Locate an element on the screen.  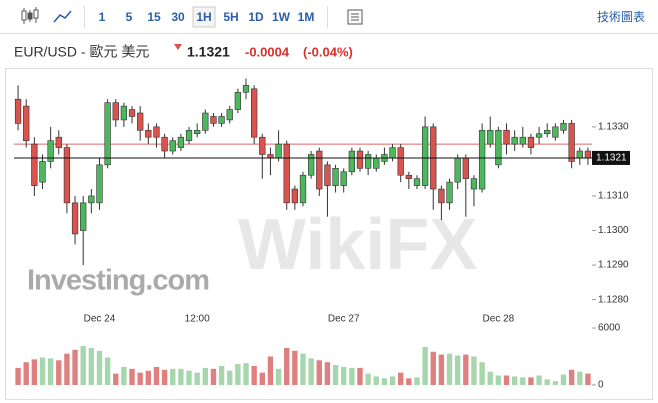
interval-button: 1W is located at coordinates (281, 17).